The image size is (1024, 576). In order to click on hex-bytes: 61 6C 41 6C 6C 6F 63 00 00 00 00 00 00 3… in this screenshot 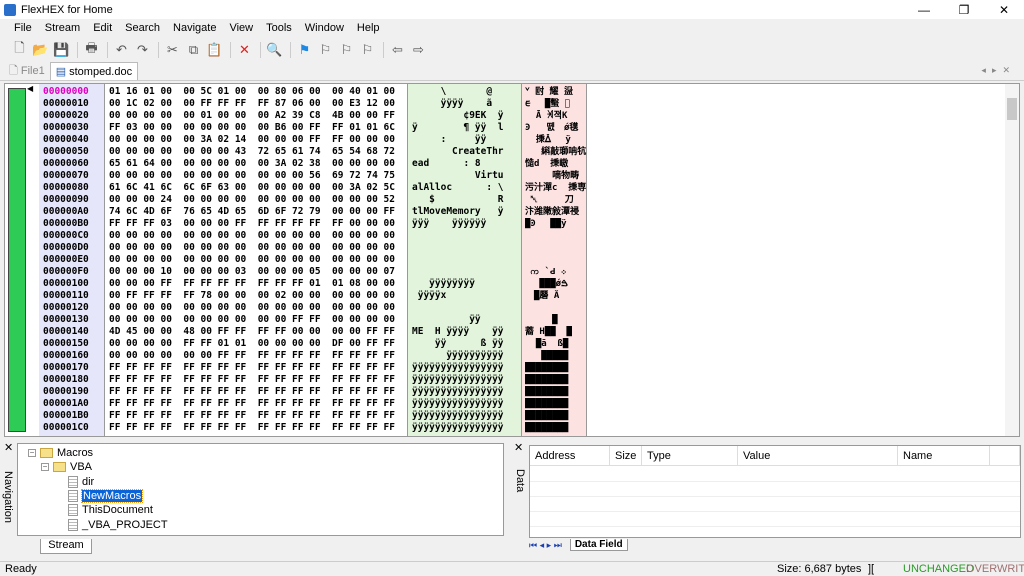, I will do `click(252, 187)`.